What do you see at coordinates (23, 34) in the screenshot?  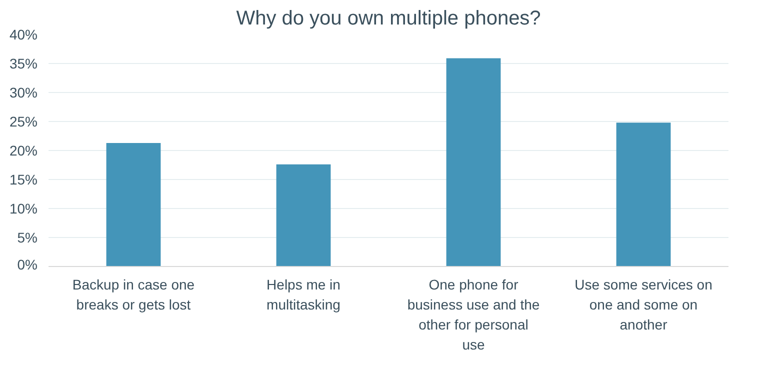 I see `y-tick-label: 40%` at bounding box center [23, 34].